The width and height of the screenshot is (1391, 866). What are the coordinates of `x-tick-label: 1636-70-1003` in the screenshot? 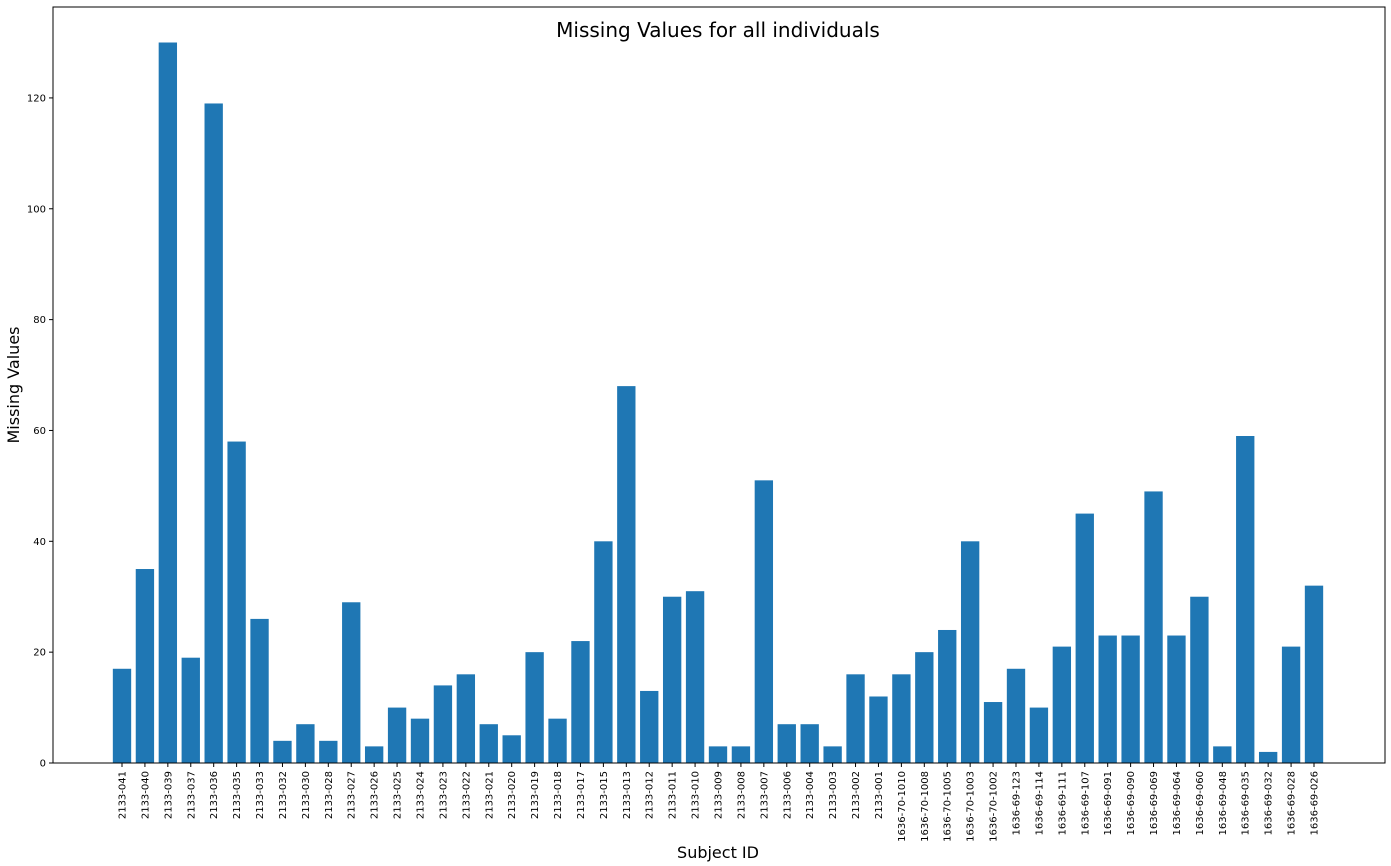 It's located at (971, 806).